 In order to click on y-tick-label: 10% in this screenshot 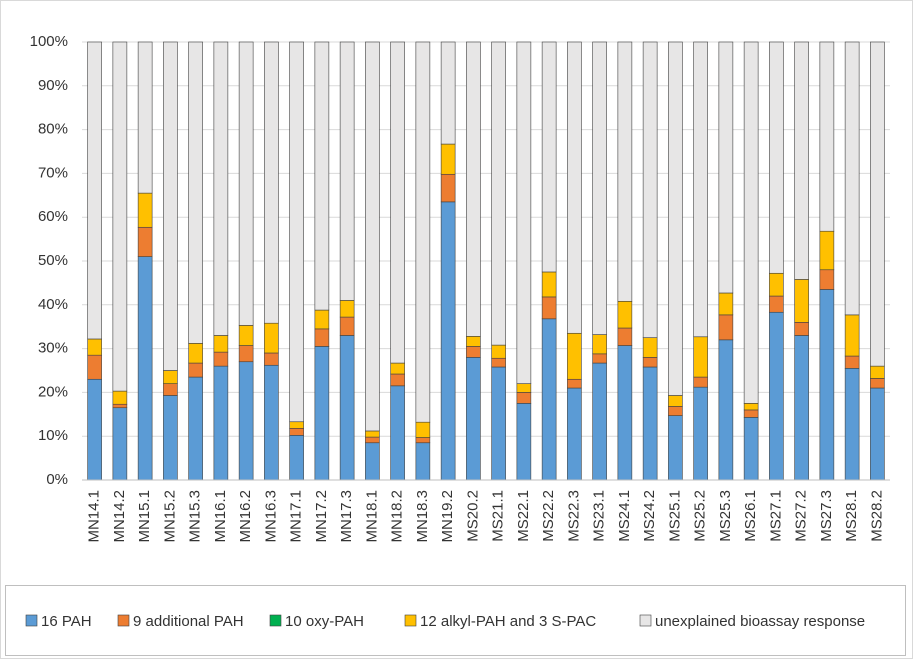, I will do `click(53, 435)`.